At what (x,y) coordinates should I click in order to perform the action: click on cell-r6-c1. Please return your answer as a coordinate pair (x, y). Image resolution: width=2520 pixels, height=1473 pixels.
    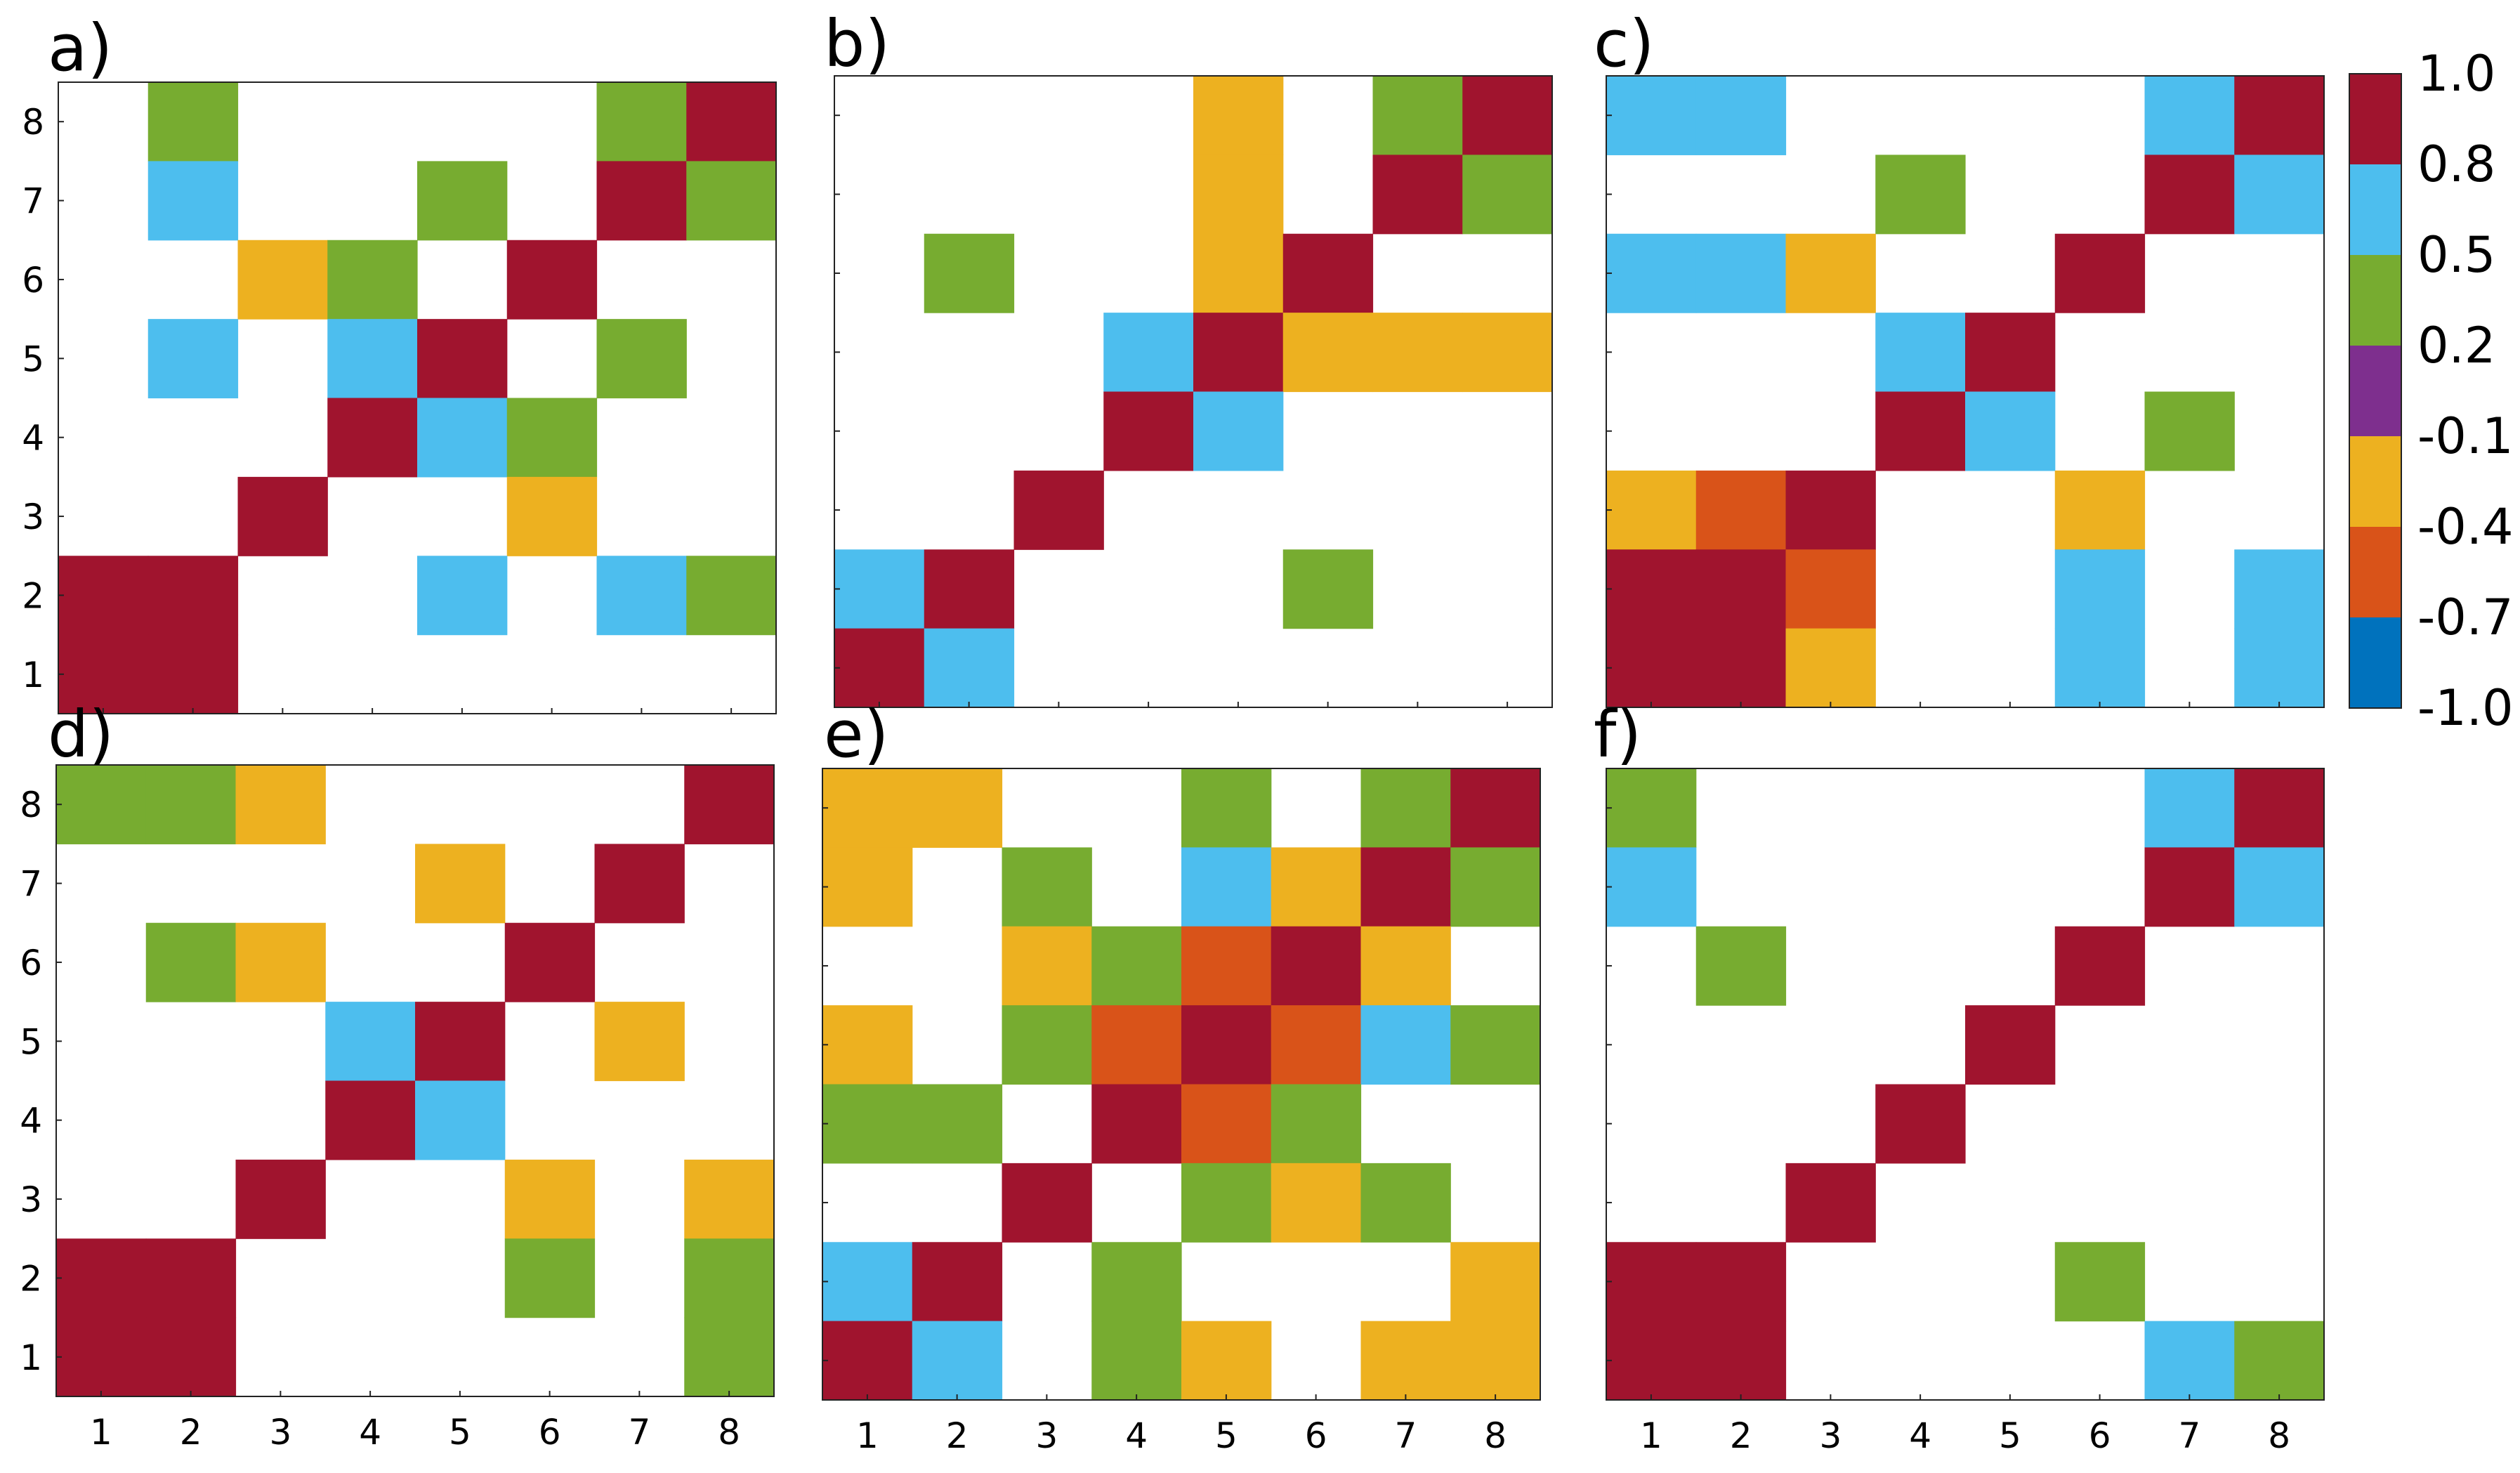
    Looking at the image, I should click on (1651, 273).